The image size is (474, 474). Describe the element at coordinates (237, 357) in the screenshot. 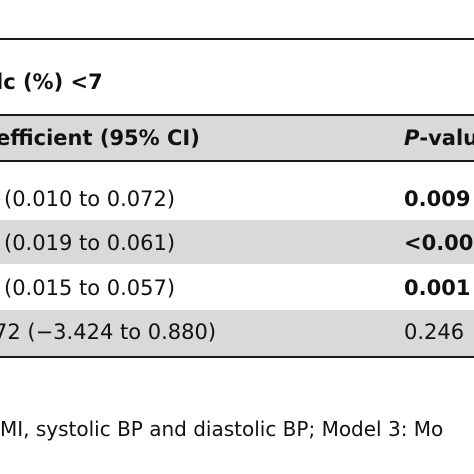

I see `table-bottom-rule` at that location.